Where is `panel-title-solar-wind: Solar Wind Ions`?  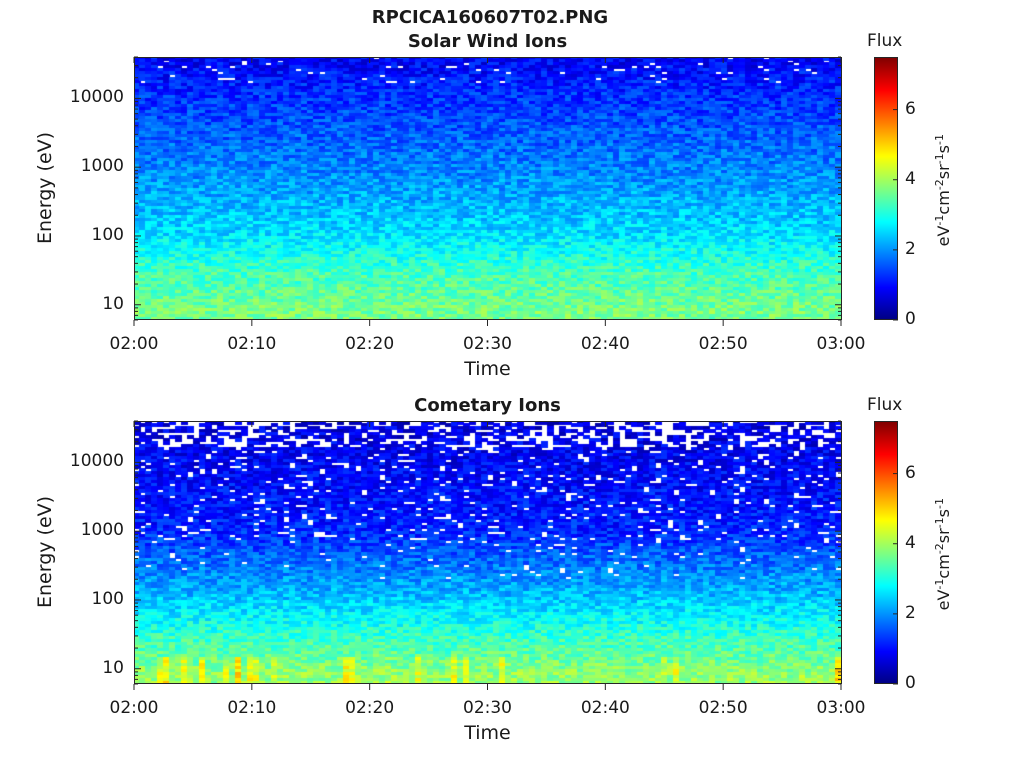
panel-title-solar-wind: Solar Wind Ions is located at coordinates (487, 41).